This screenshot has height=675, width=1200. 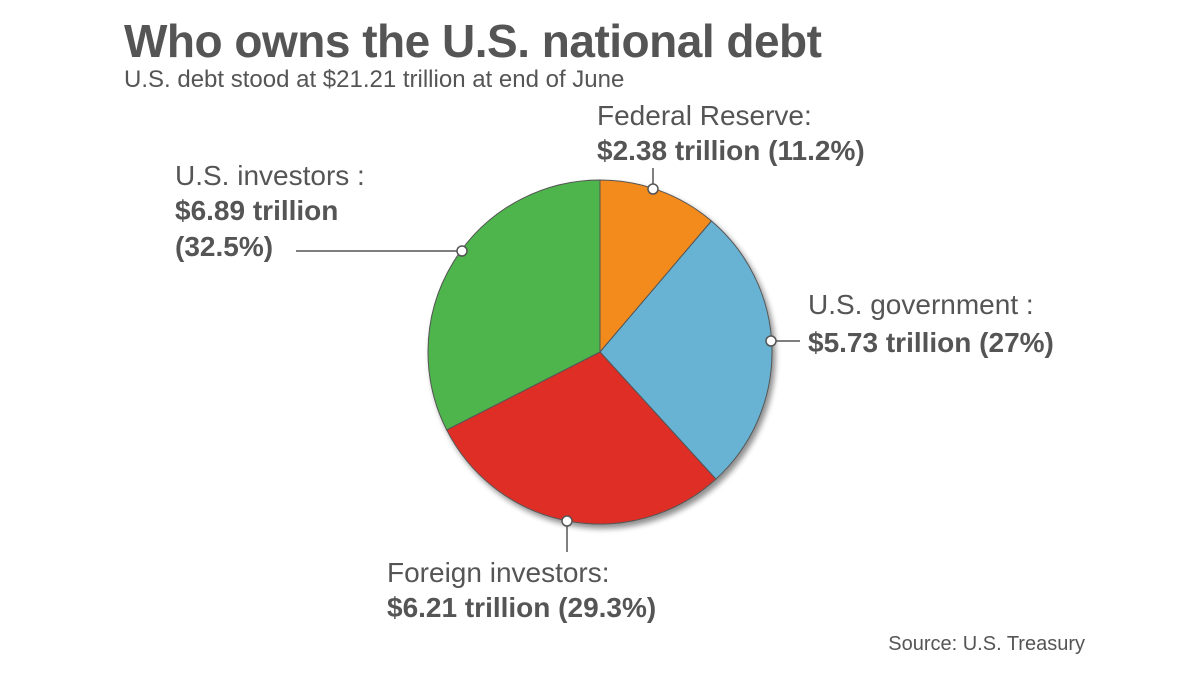 I want to click on dot-federal-reserve, so click(x=653, y=189).